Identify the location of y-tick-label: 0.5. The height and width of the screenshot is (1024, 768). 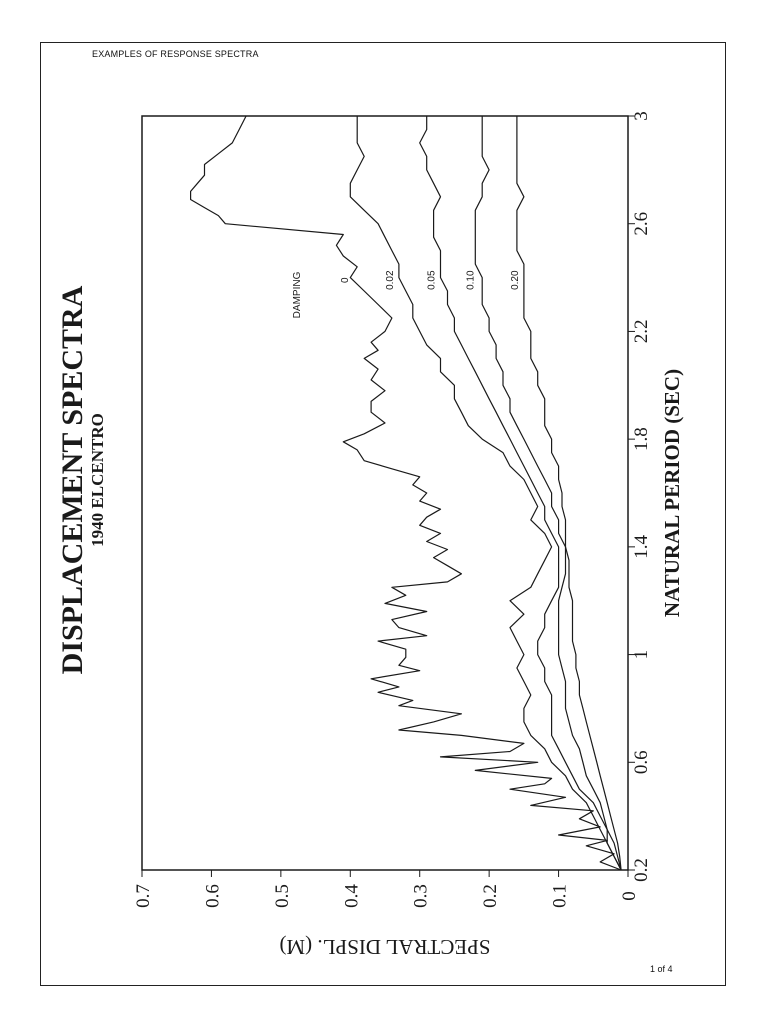
(282, 896).